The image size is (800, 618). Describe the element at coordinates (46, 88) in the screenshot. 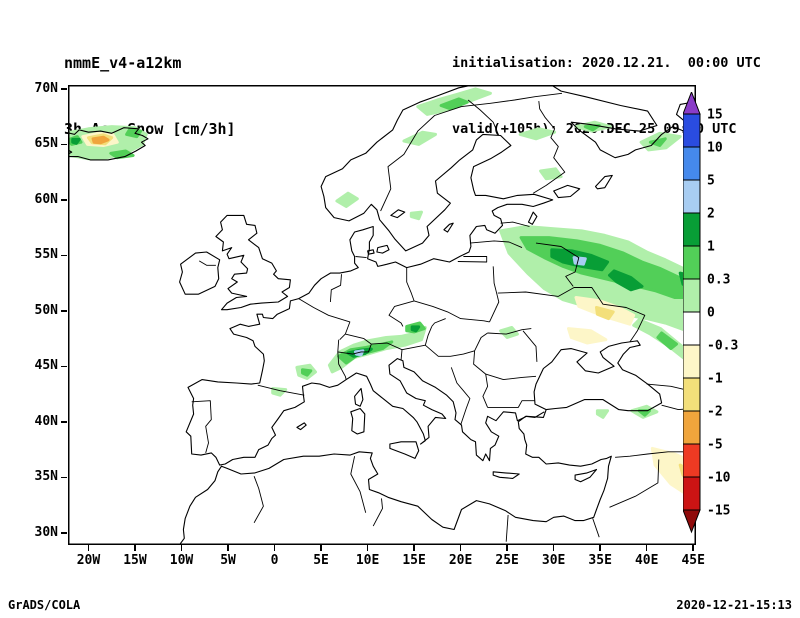

I see `lat-tick-label: 70N` at that location.